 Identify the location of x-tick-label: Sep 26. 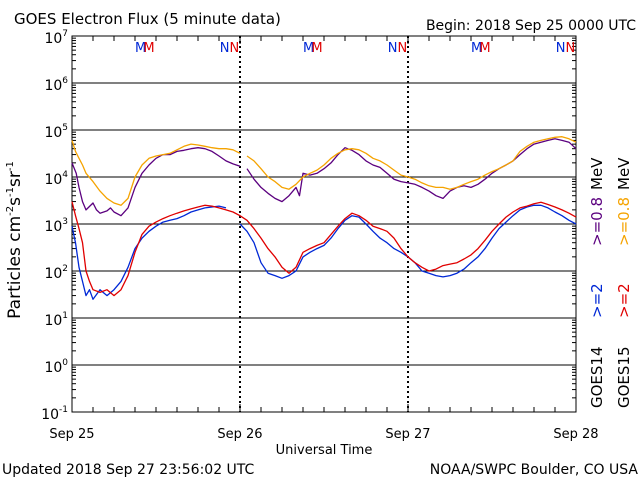
(239, 434).